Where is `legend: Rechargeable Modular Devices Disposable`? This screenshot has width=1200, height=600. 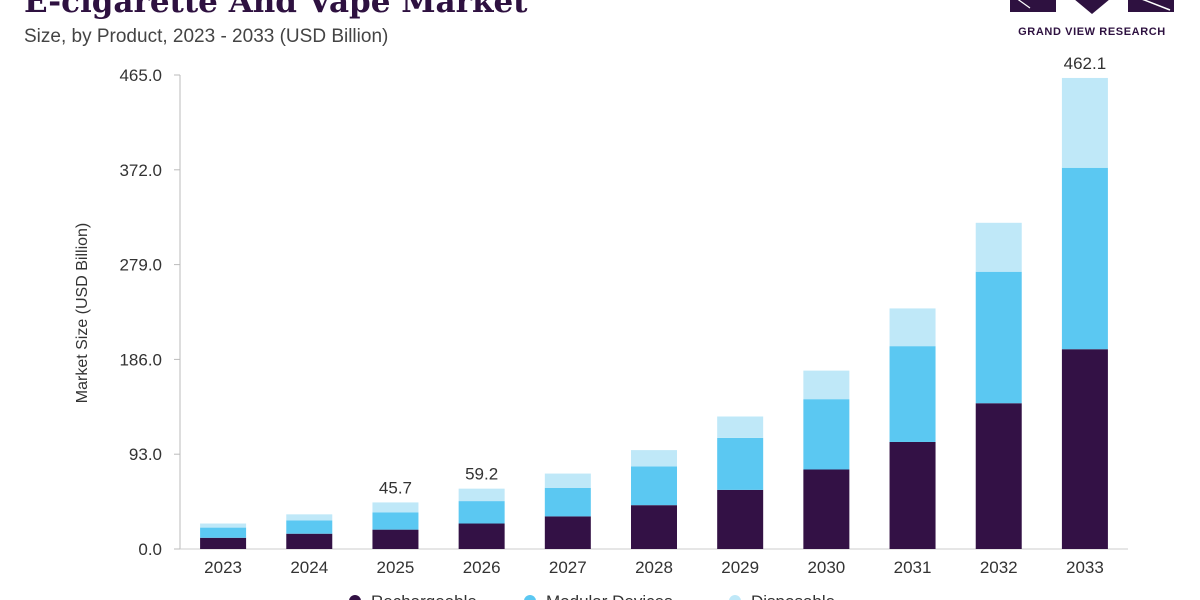 legend: Rechargeable Modular Devices Disposable is located at coordinates (592, 596).